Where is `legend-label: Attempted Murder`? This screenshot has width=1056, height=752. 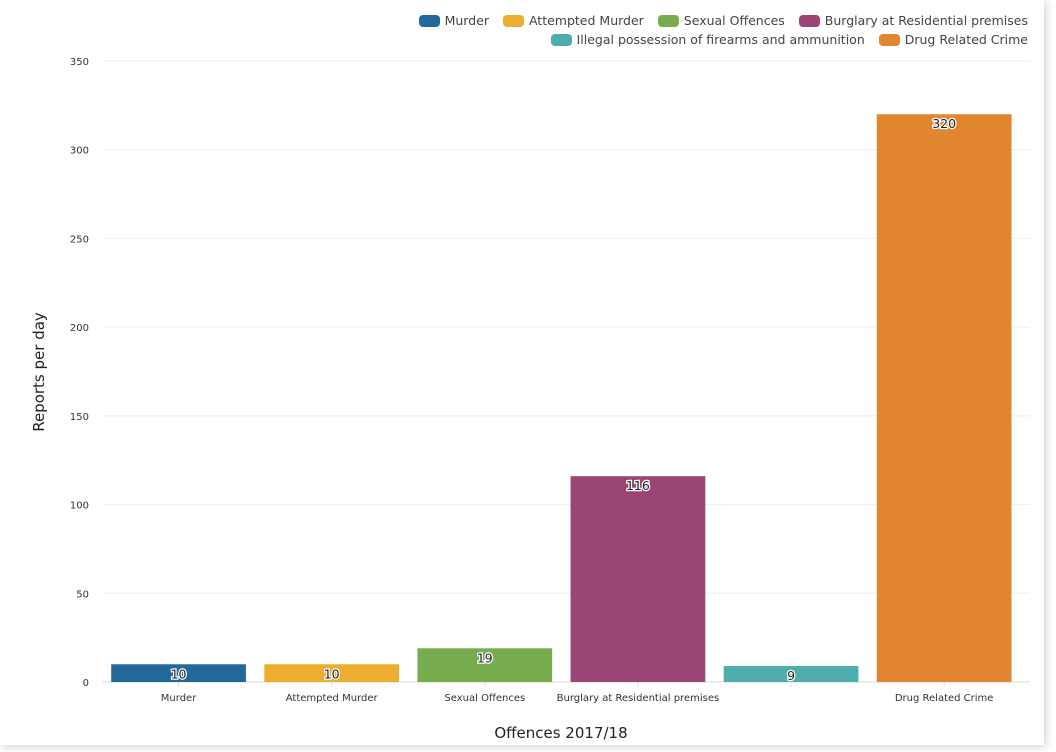 legend-label: Attempted Murder is located at coordinates (586, 20).